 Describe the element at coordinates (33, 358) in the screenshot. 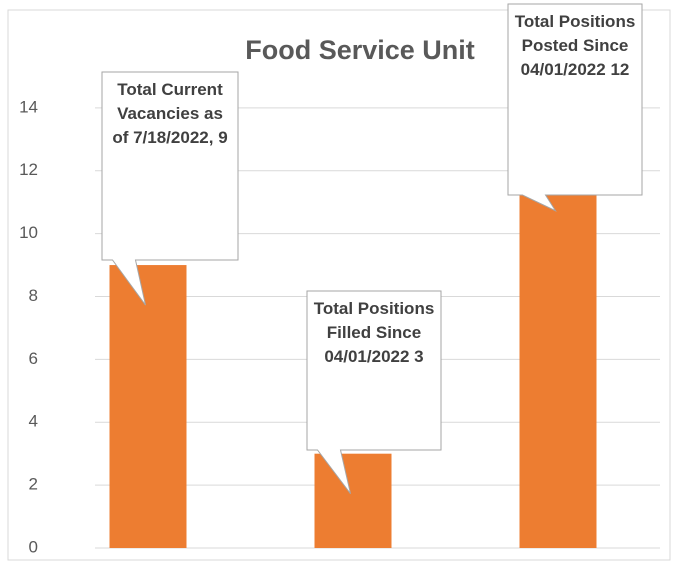

I see `y-tick-label: 6` at that location.